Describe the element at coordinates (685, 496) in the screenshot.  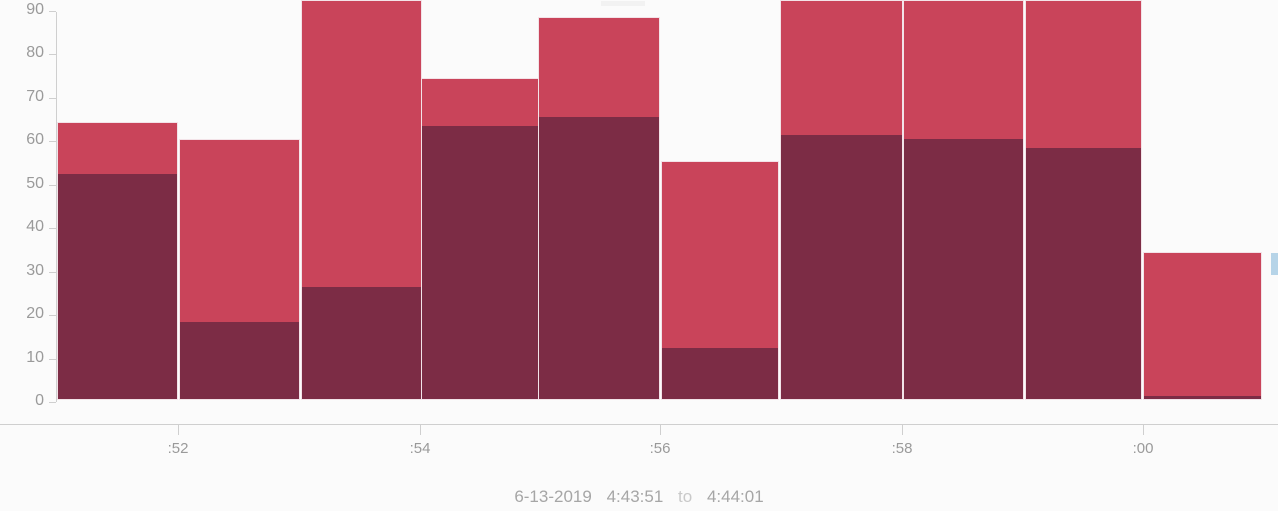
I see `footer-separator: to` at that location.